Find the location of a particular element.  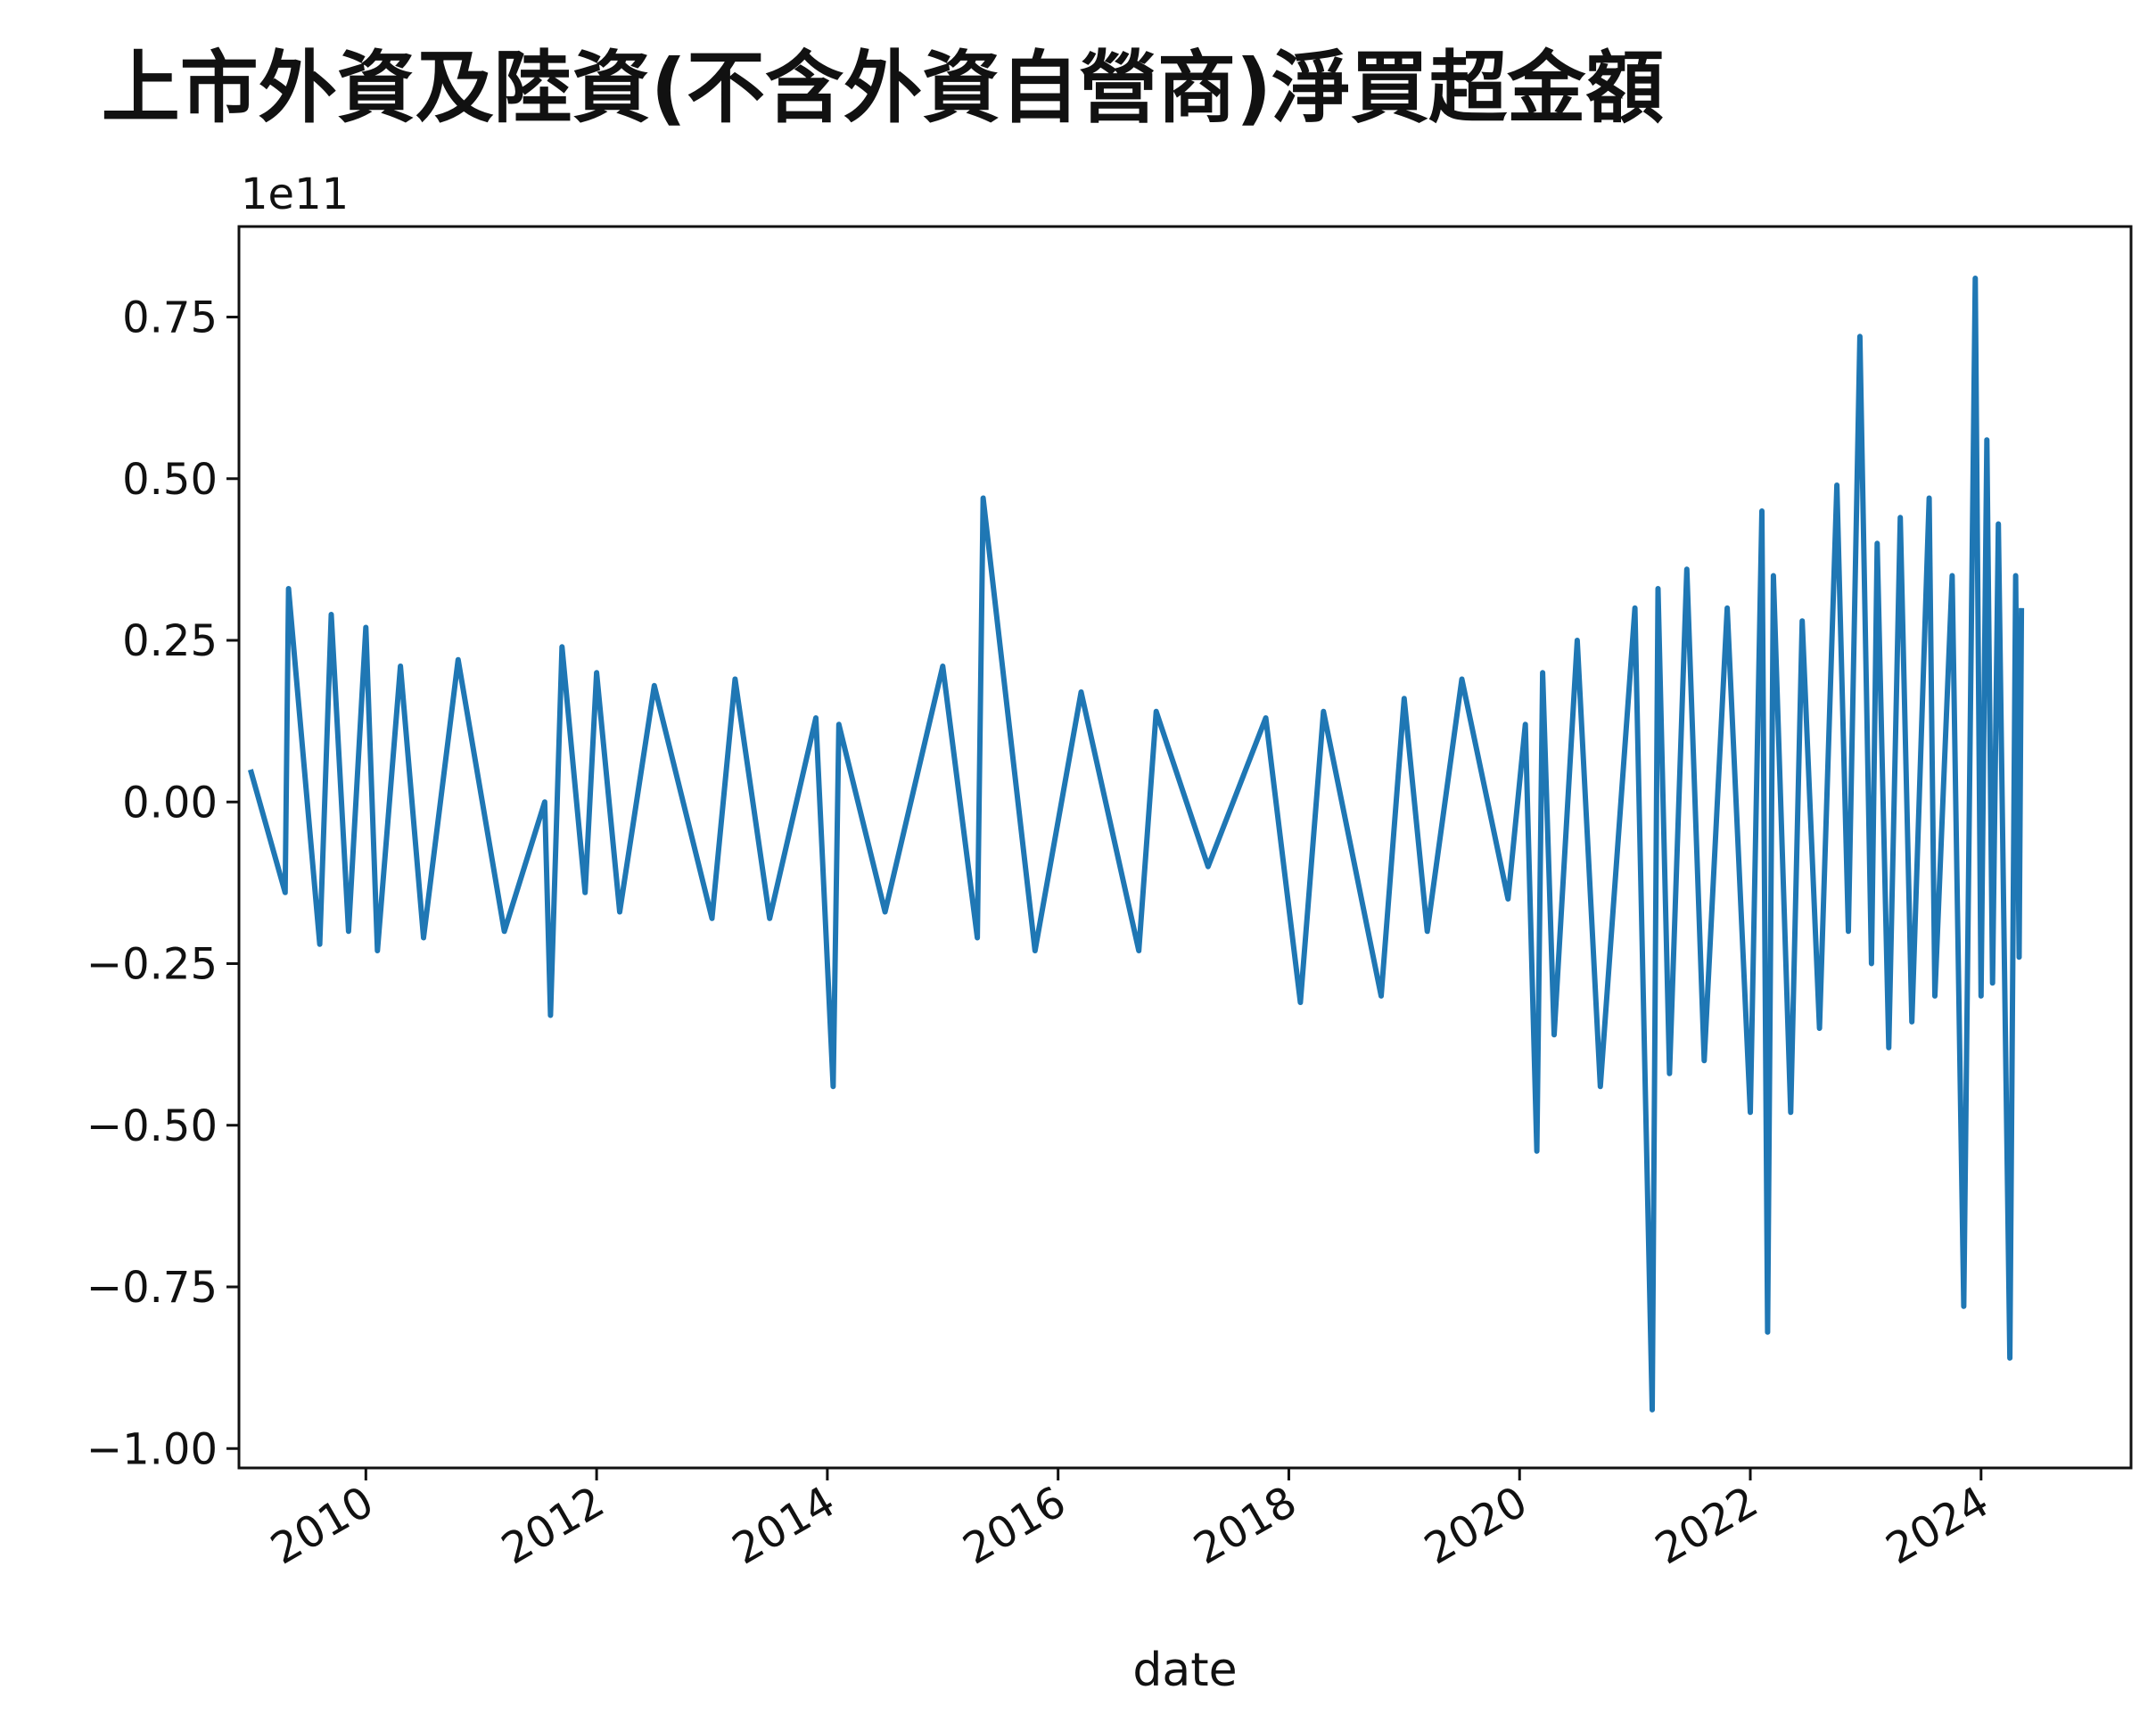

x-tick-label: 2018 is located at coordinates (1245, 1526).